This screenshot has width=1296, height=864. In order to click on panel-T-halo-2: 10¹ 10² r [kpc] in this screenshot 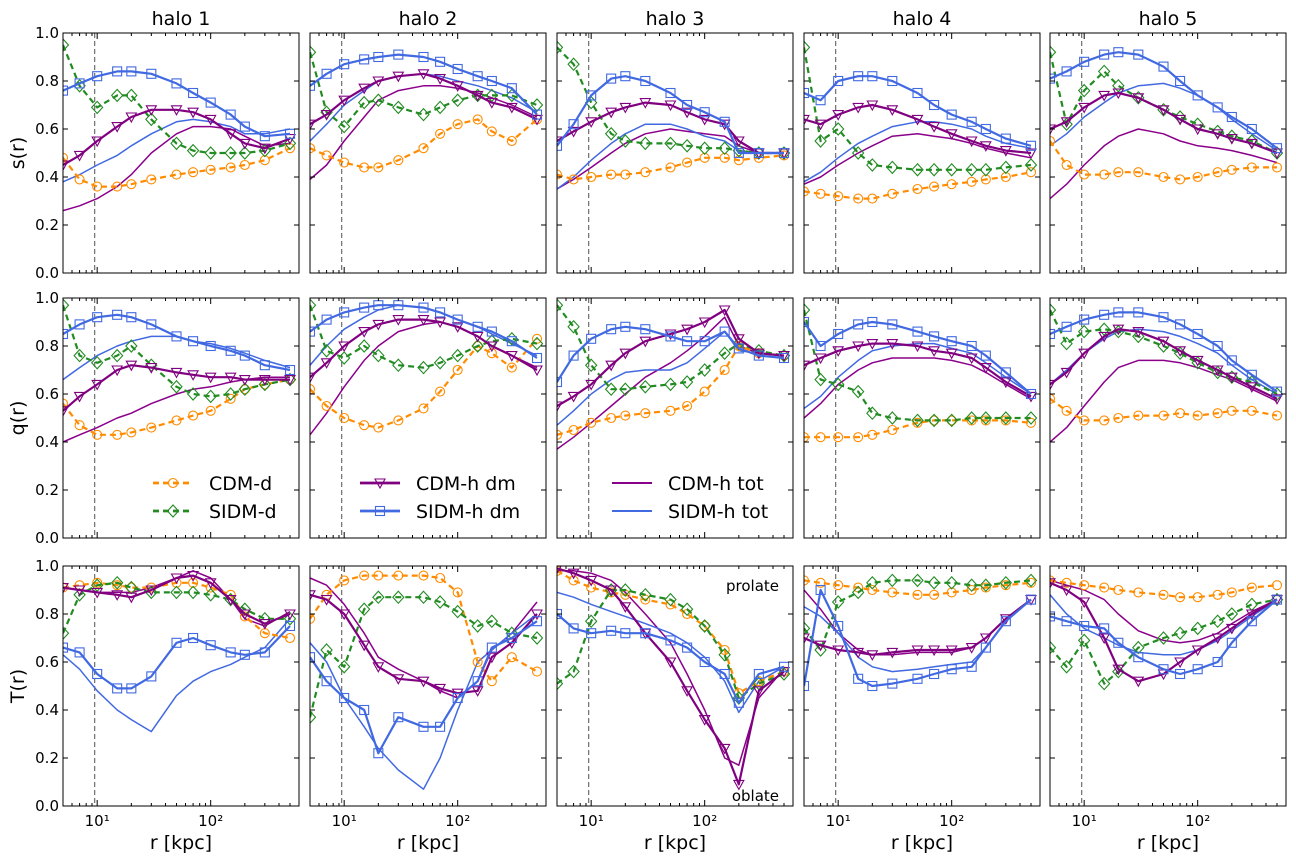, I will do `click(428, 709)`.